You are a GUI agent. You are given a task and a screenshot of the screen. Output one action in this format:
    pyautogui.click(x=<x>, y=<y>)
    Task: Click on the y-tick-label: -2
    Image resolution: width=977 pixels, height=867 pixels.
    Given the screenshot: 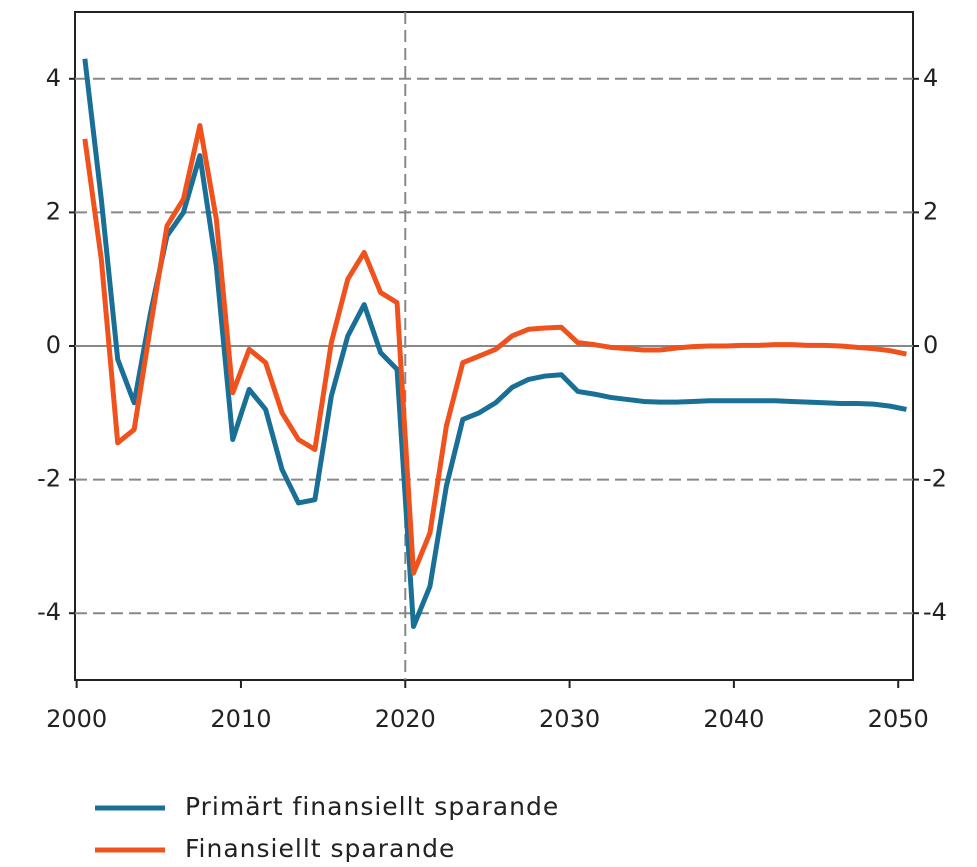 What is the action you would take?
    pyautogui.click(x=49, y=479)
    